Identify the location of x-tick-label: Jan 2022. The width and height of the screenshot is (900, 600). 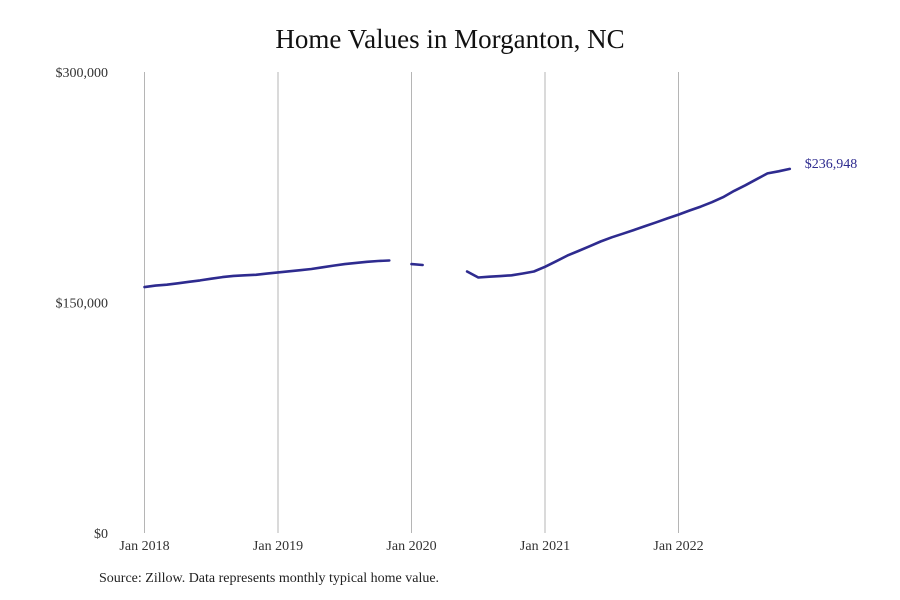
(678, 546).